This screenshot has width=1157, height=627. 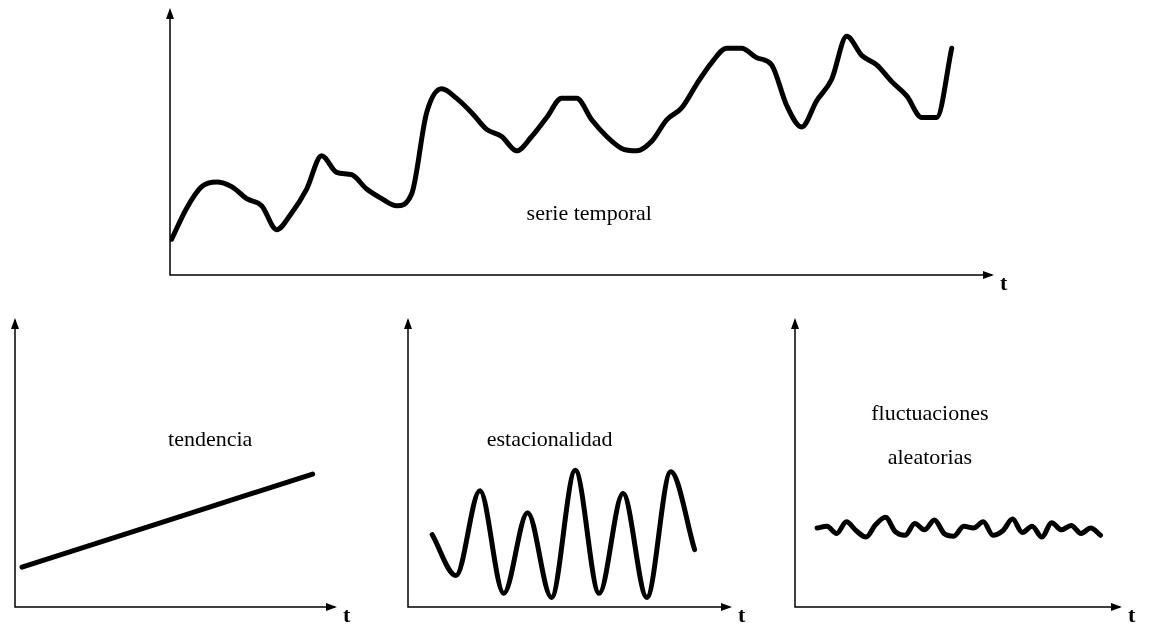 What do you see at coordinates (549, 439) in the screenshot?
I see `chart-title: estacionalidad` at bounding box center [549, 439].